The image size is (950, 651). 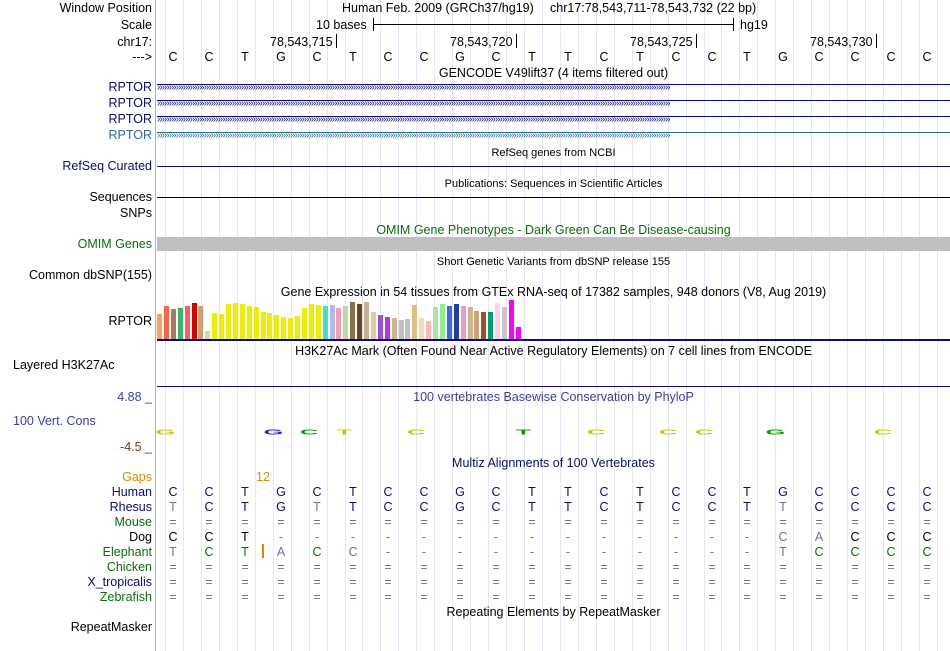 What do you see at coordinates (127, 552) in the screenshot?
I see `label-elephant: Elephant` at bounding box center [127, 552].